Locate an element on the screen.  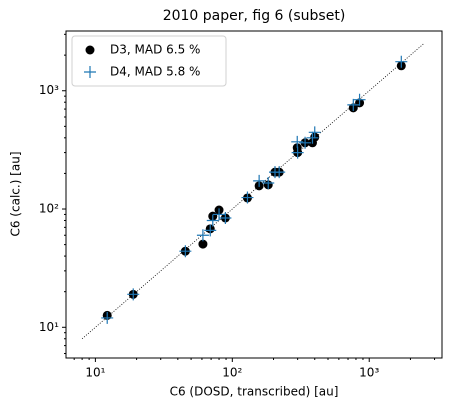
legend-label: D4, MAD 5.8 % is located at coordinates (155, 72).